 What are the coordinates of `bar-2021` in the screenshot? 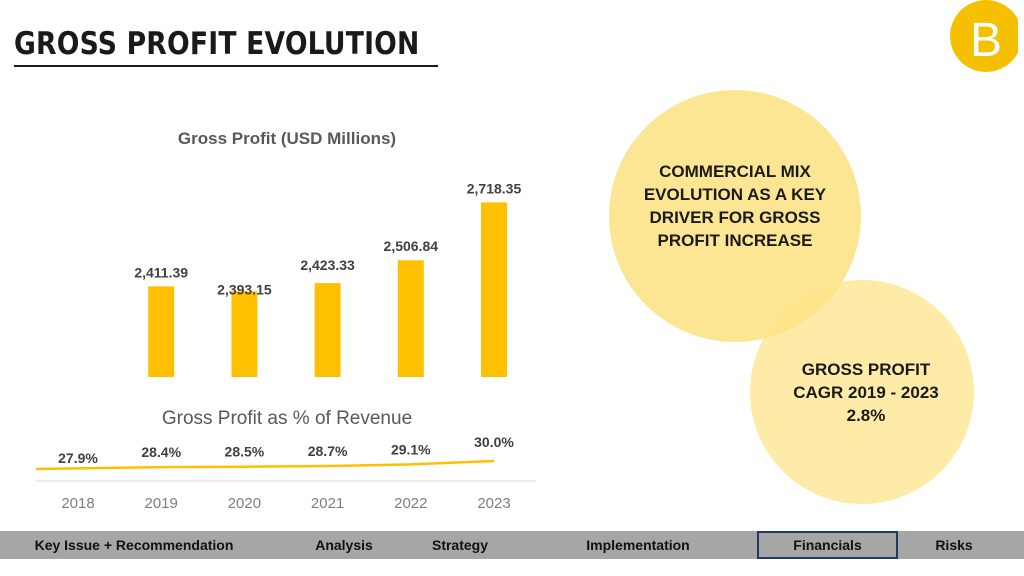 It's located at (327, 330).